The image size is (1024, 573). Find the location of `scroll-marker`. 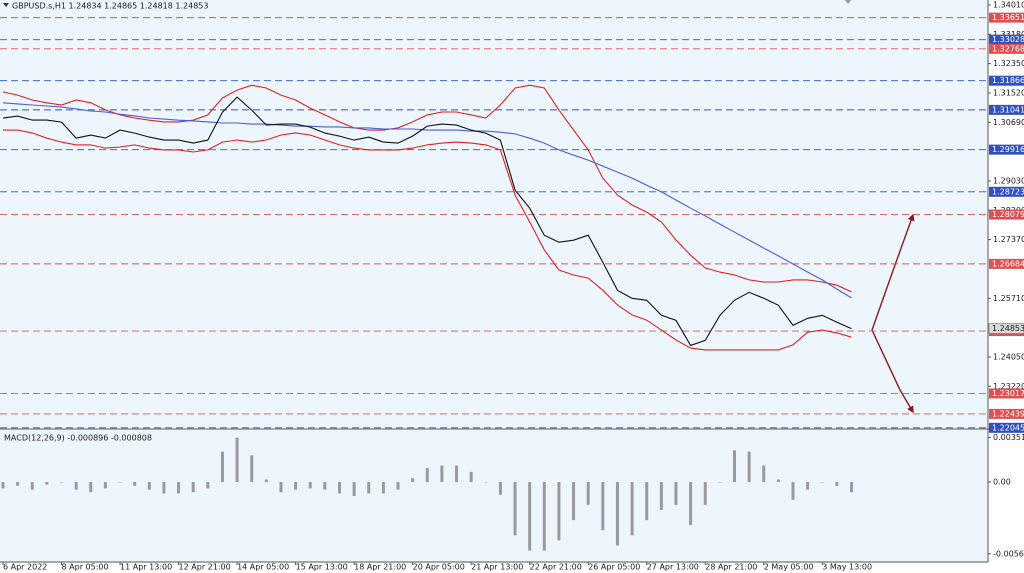

scroll-marker is located at coordinates (848, 2).